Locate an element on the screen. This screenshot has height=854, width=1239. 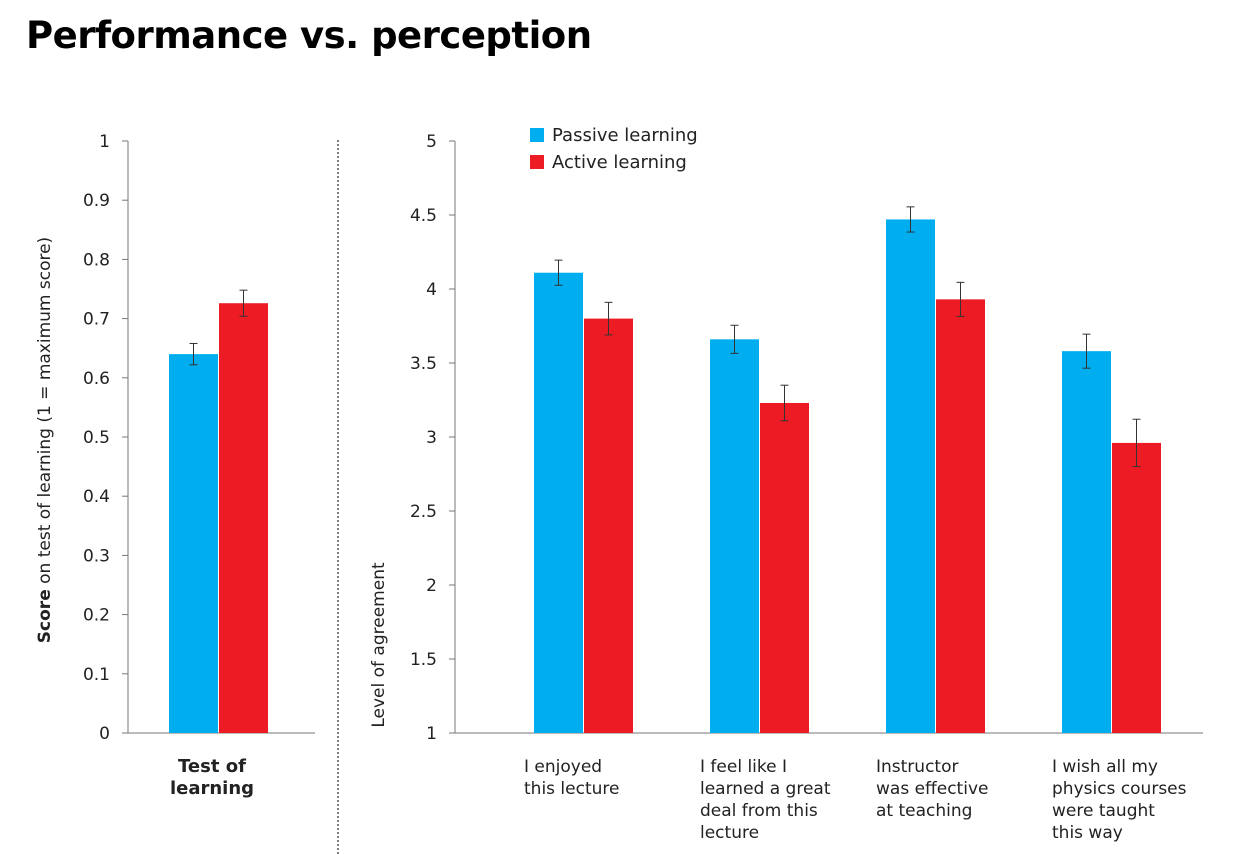
x-tick-label: learned a great is located at coordinates (765, 789).